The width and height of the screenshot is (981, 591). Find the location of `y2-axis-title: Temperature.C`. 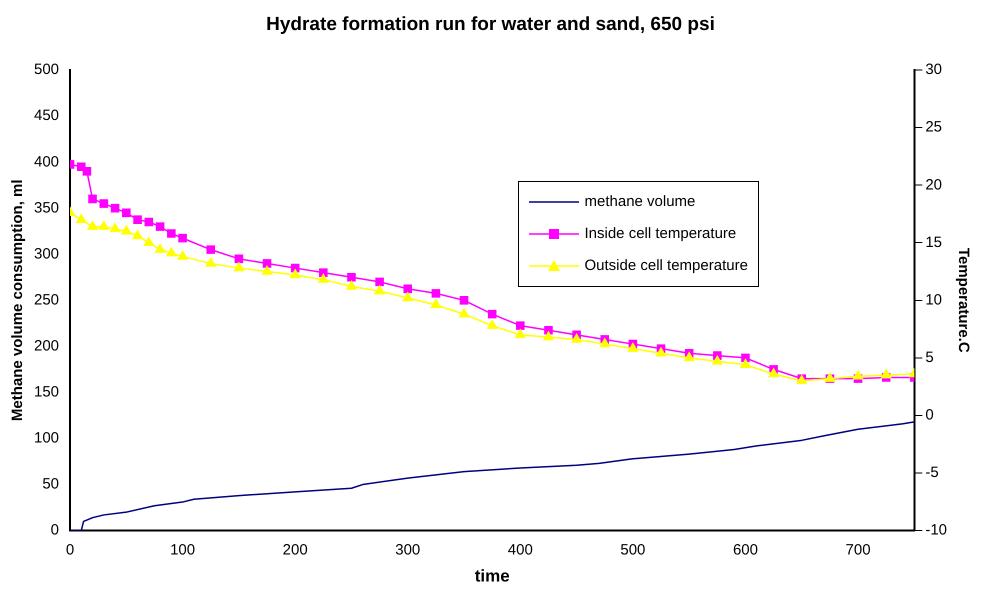

y2-axis-title: Temperature.C is located at coordinates (963, 300).